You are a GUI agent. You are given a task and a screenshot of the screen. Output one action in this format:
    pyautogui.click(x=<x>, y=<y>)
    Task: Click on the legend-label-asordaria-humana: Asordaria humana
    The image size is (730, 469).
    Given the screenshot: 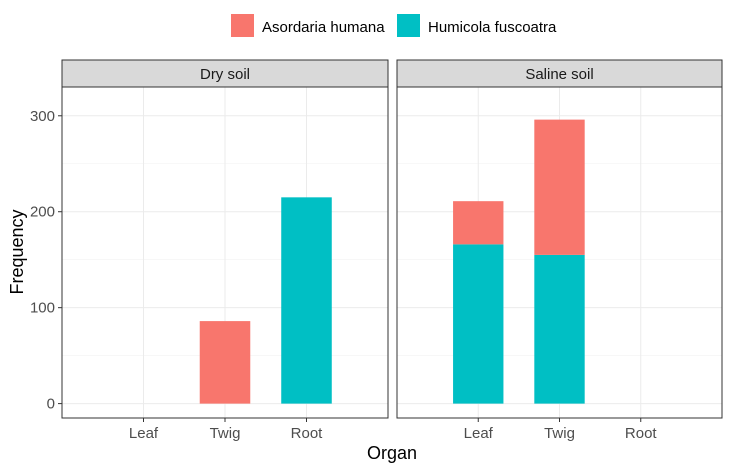 What is the action you would take?
    pyautogui.click(x=323, y=27)
    